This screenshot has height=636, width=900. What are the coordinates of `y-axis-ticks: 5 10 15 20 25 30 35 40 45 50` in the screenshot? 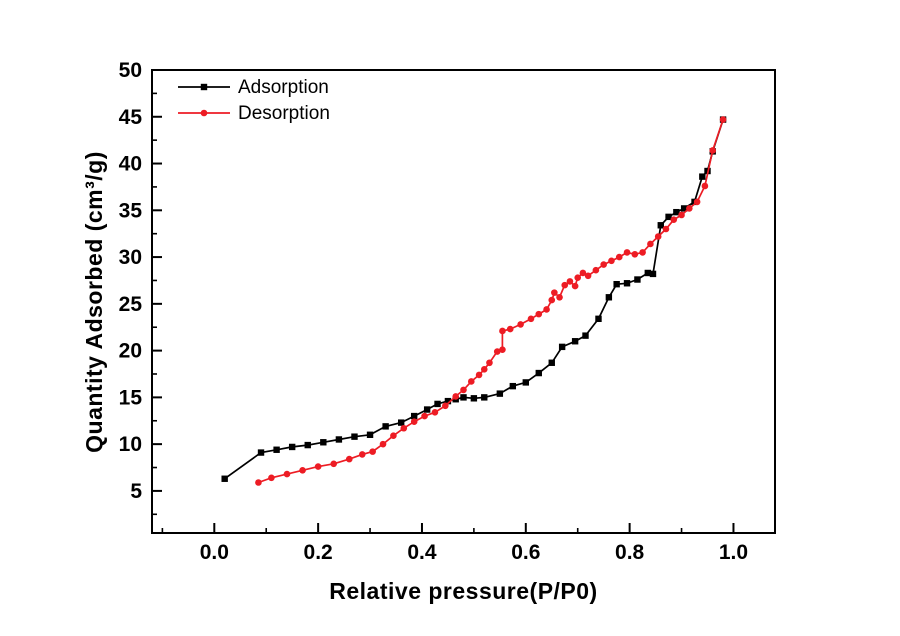 It's located at (140, 287).